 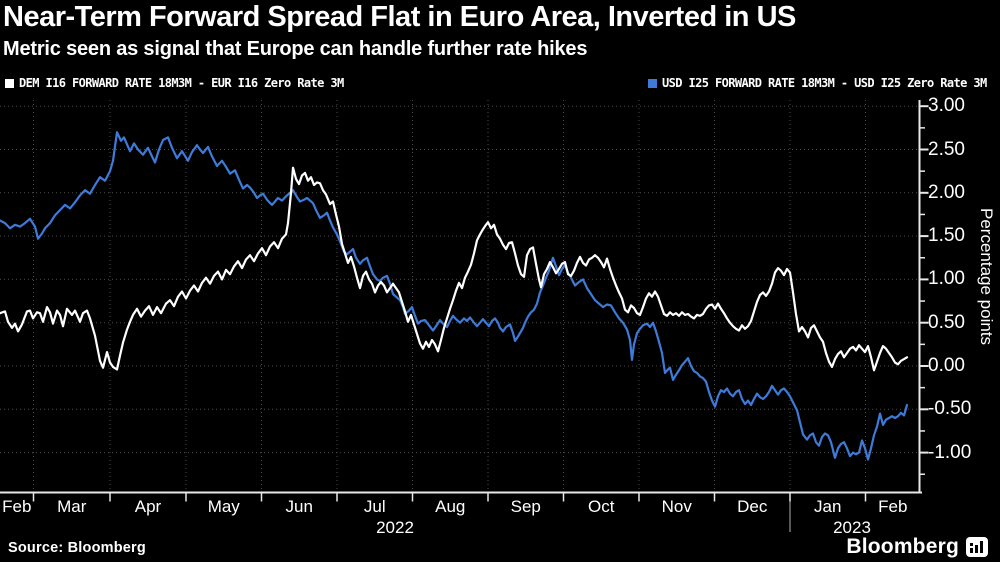 What do you see at coordinates (828, 506) in the screenshot?
I see `x-month-label: Jan` at bounding box center [828, 506].